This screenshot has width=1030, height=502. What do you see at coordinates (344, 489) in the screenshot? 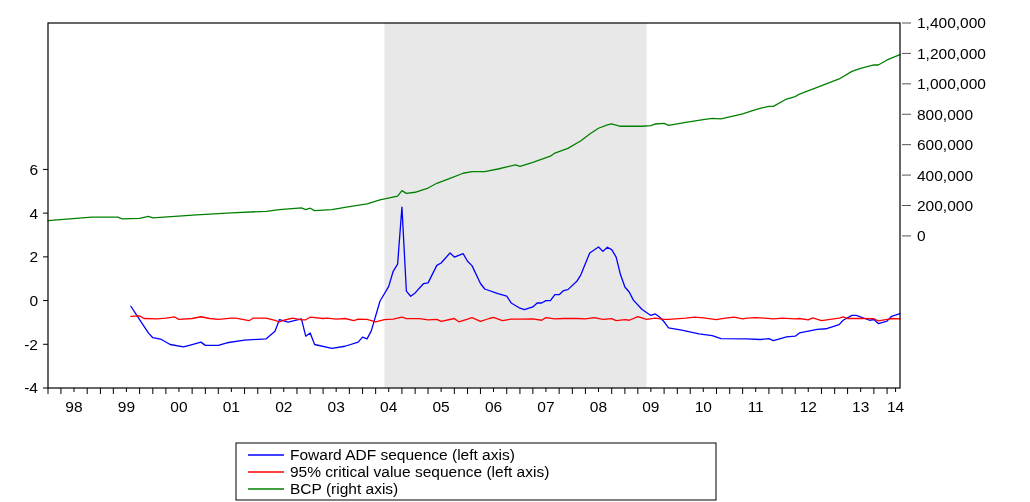
I see `legend-label: BCP (right axis)` at bounding box center [344, 489].